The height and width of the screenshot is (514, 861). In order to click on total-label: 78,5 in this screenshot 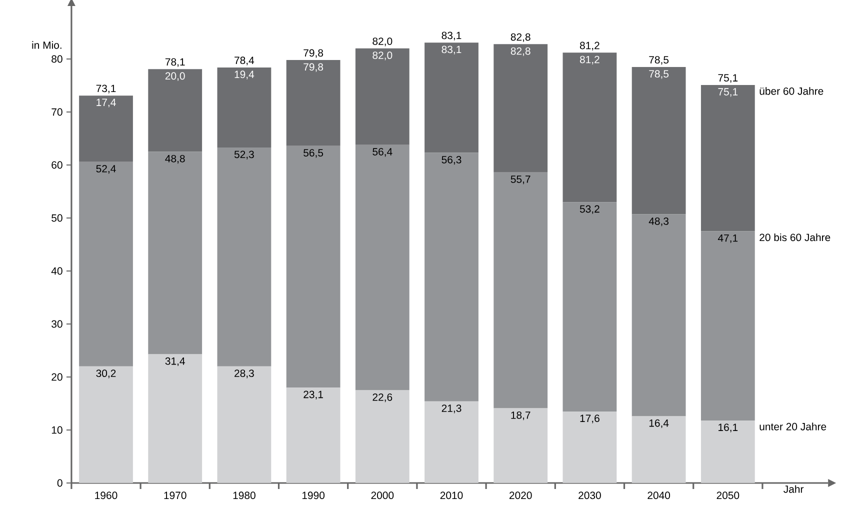, I will do `click(659, 60)`.